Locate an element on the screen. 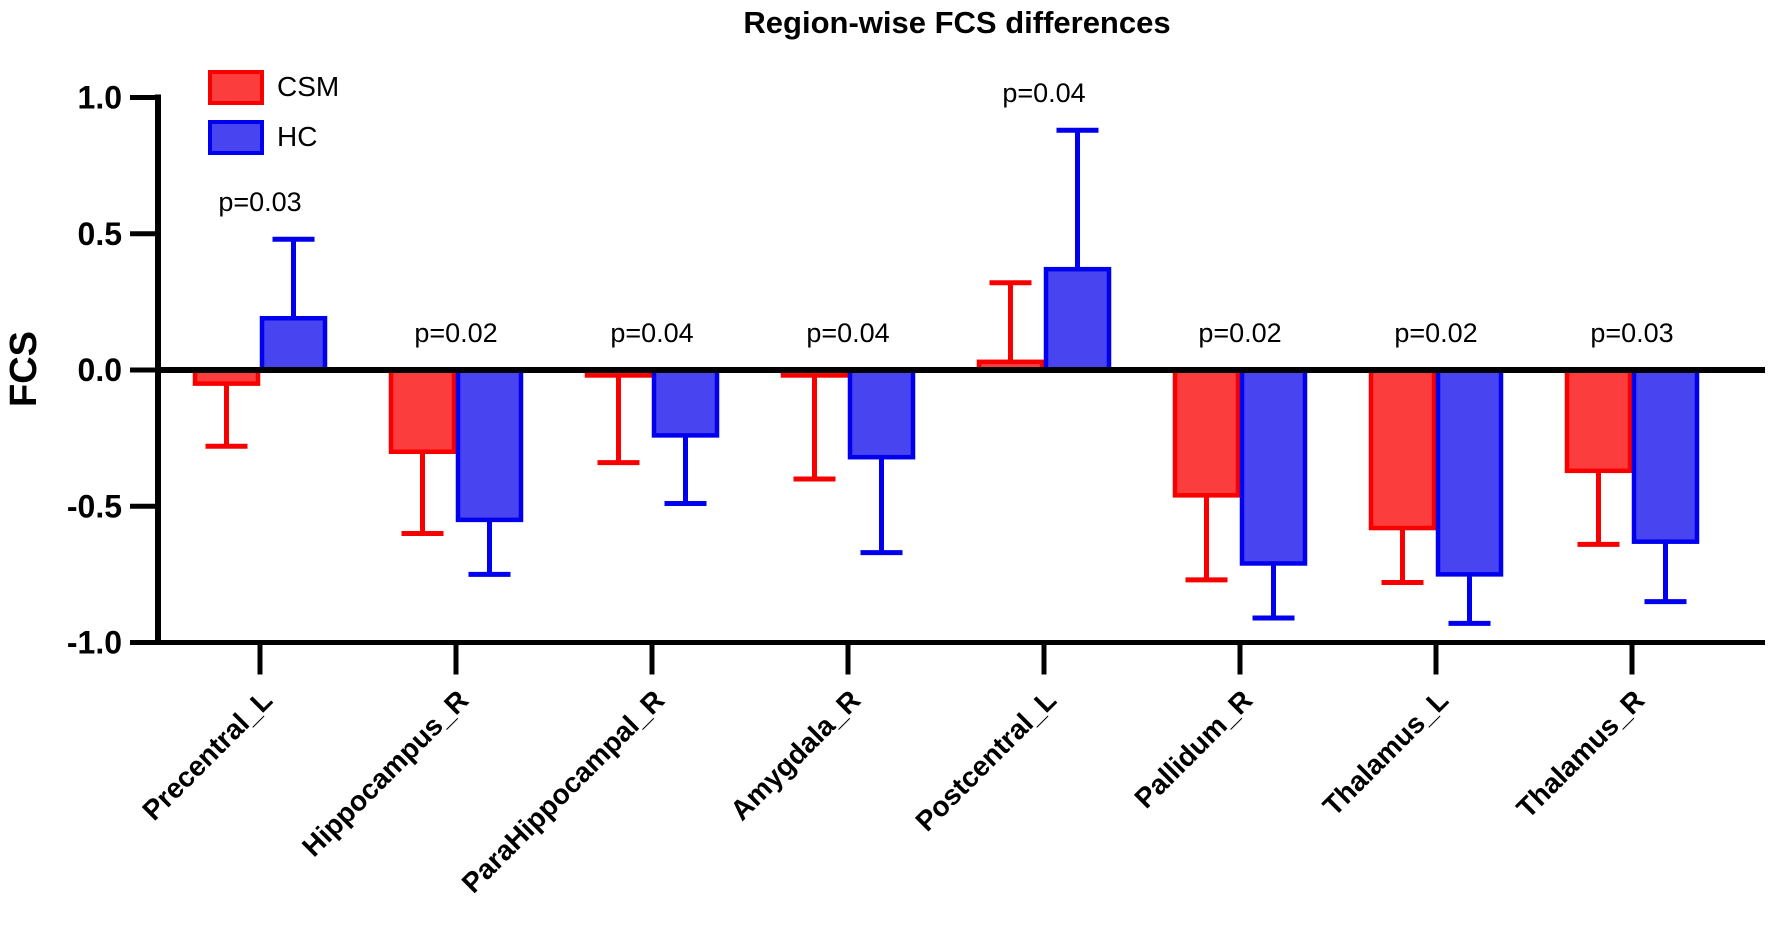 The height and width of the screenshot is (938, 1772). category-label-precentral_l: Precentral_L is located at coordinates (207, 755).